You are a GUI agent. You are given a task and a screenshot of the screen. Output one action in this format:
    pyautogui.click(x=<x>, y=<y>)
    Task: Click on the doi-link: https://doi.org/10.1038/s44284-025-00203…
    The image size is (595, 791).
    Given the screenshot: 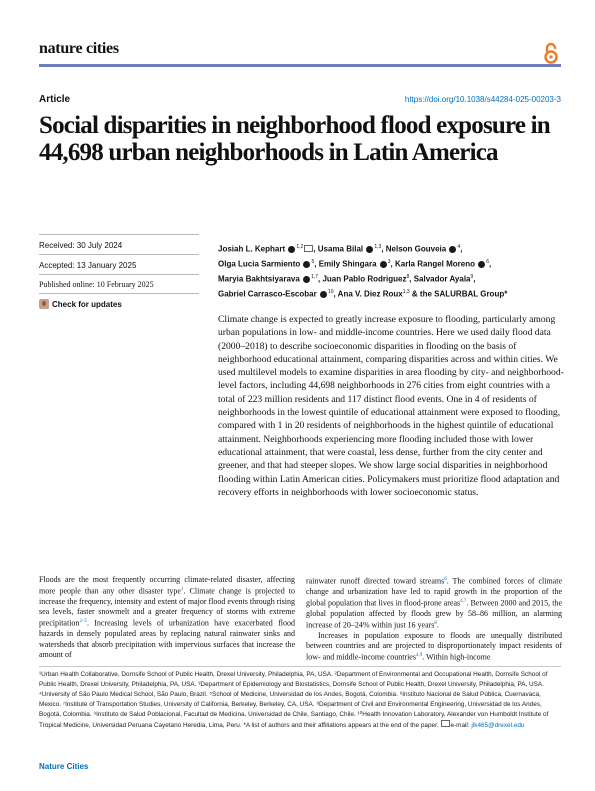 What is the action you would take?
    pyautogui.click(x=482, y=99)
    